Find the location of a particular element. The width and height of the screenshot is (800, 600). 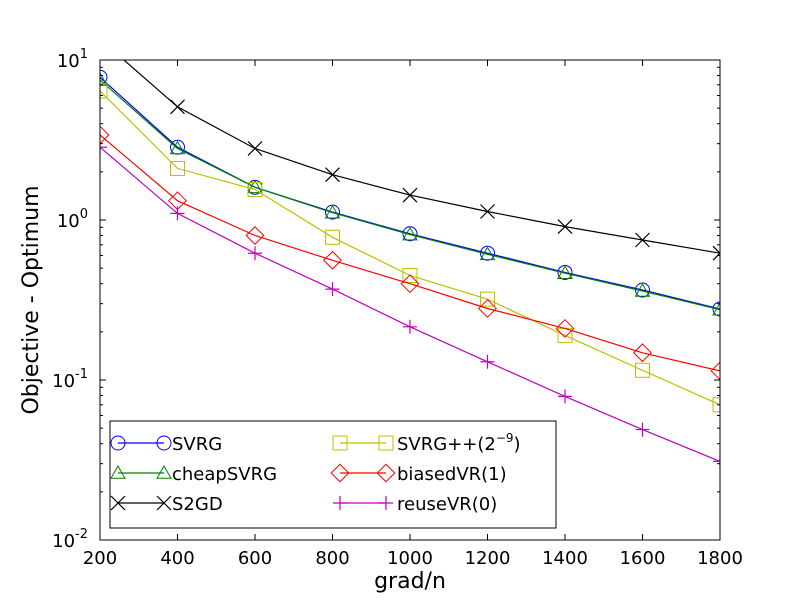

x-tick-label: 200 is located at coordinates (100, 558).